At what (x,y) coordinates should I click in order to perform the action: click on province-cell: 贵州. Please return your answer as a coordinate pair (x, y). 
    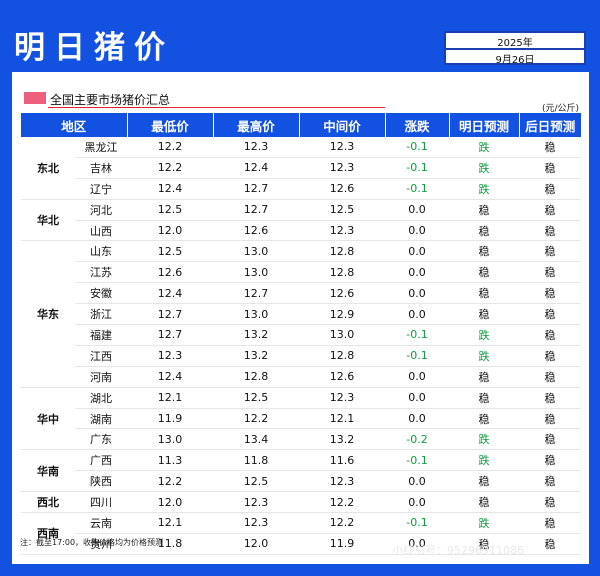
    Looking at the image, I should click on (101, 544).